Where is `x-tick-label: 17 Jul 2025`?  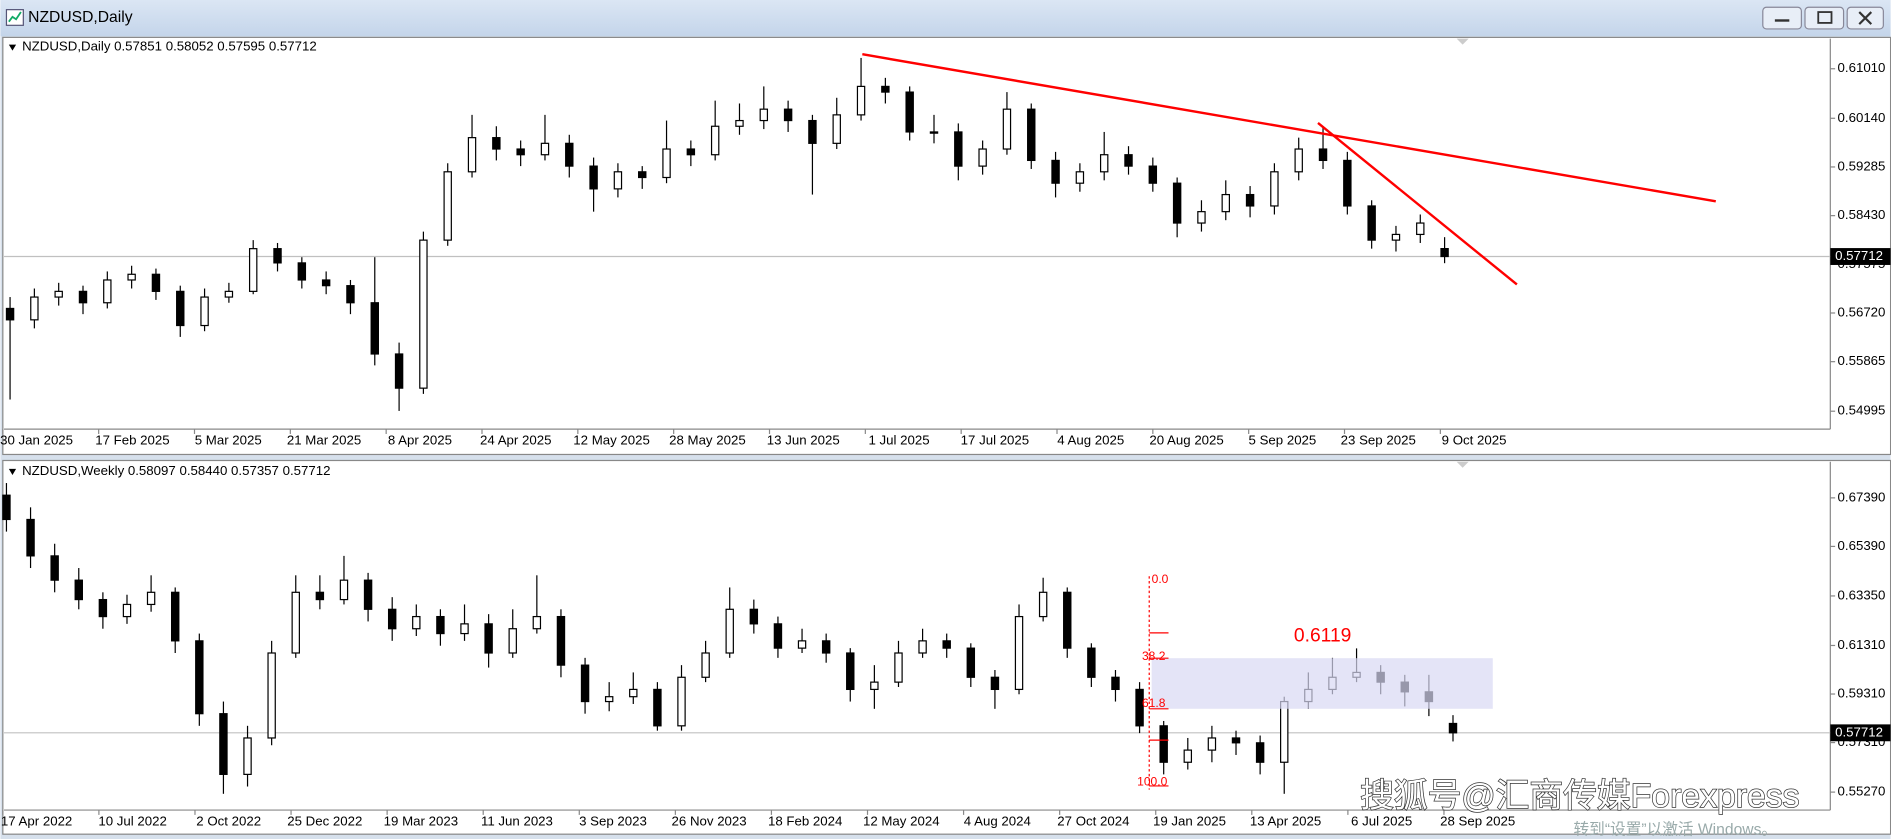 x-tick-label: 17 Jul 2025 is located at coordinates (995, 440).